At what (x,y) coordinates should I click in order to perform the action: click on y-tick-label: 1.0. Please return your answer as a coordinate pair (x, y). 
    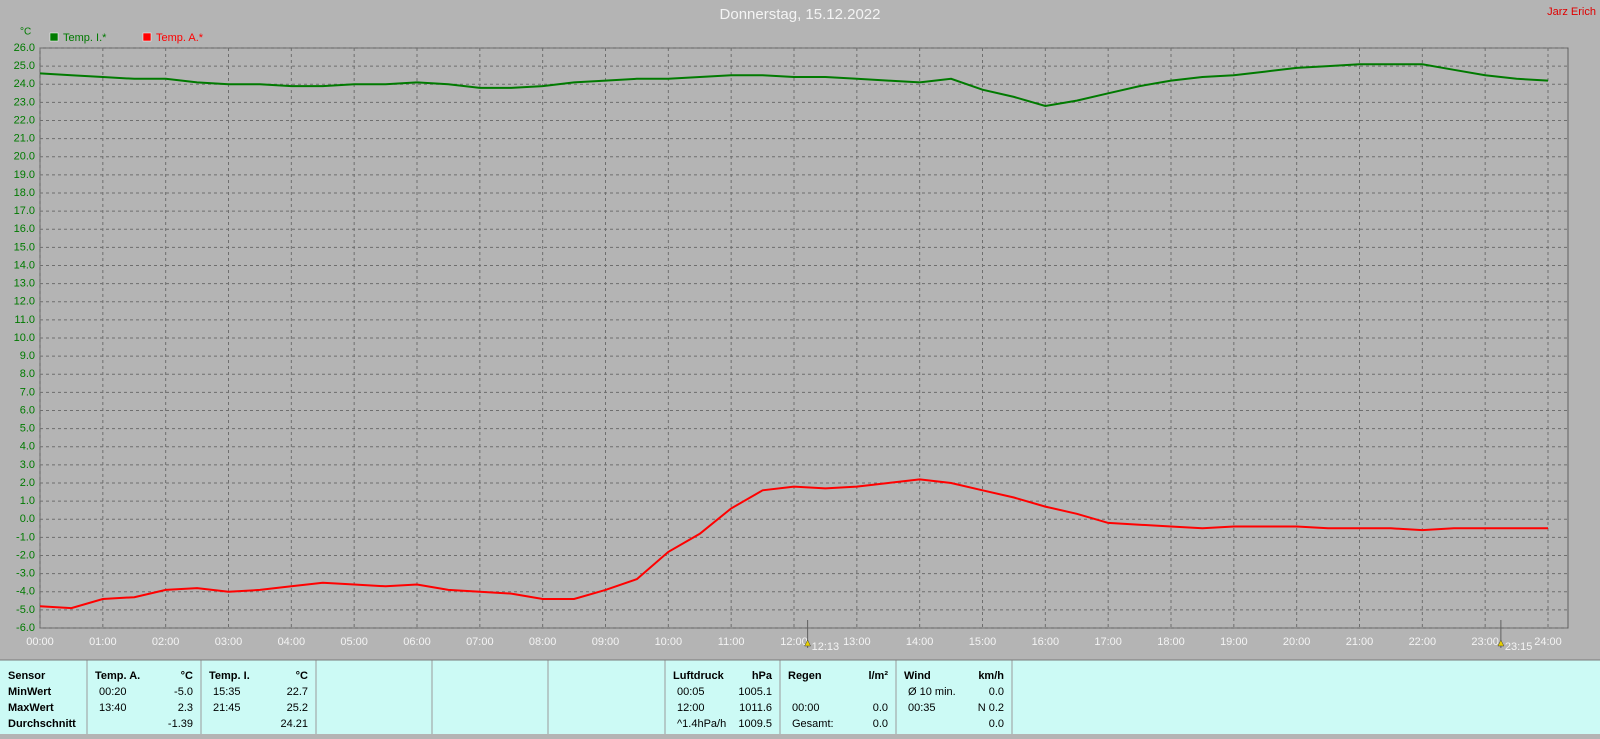
    Looking at the image, I should click on (27, 501).